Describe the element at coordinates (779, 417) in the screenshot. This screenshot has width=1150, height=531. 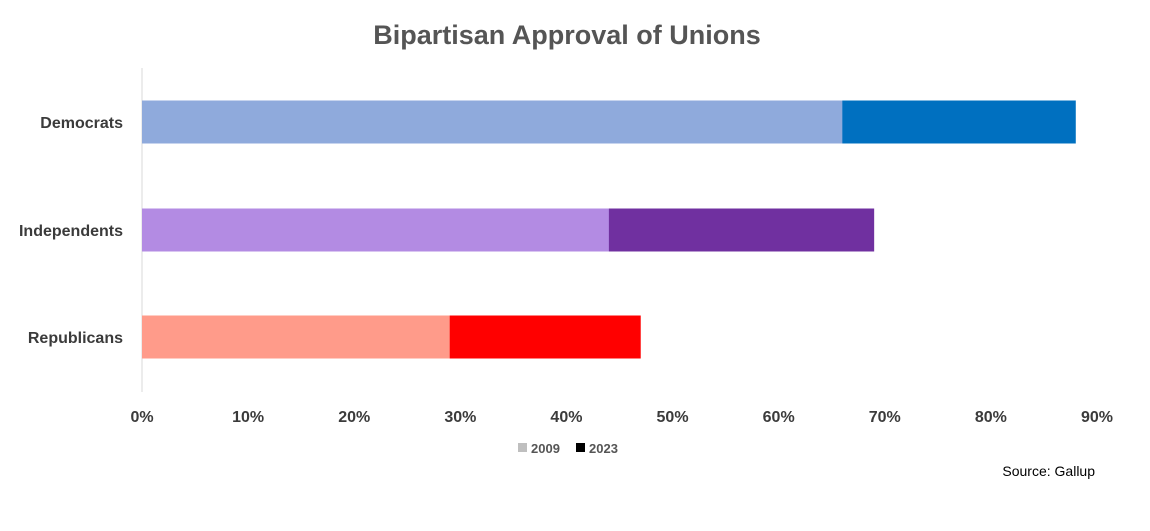
I see `x-tick-label: 60%` at that location.